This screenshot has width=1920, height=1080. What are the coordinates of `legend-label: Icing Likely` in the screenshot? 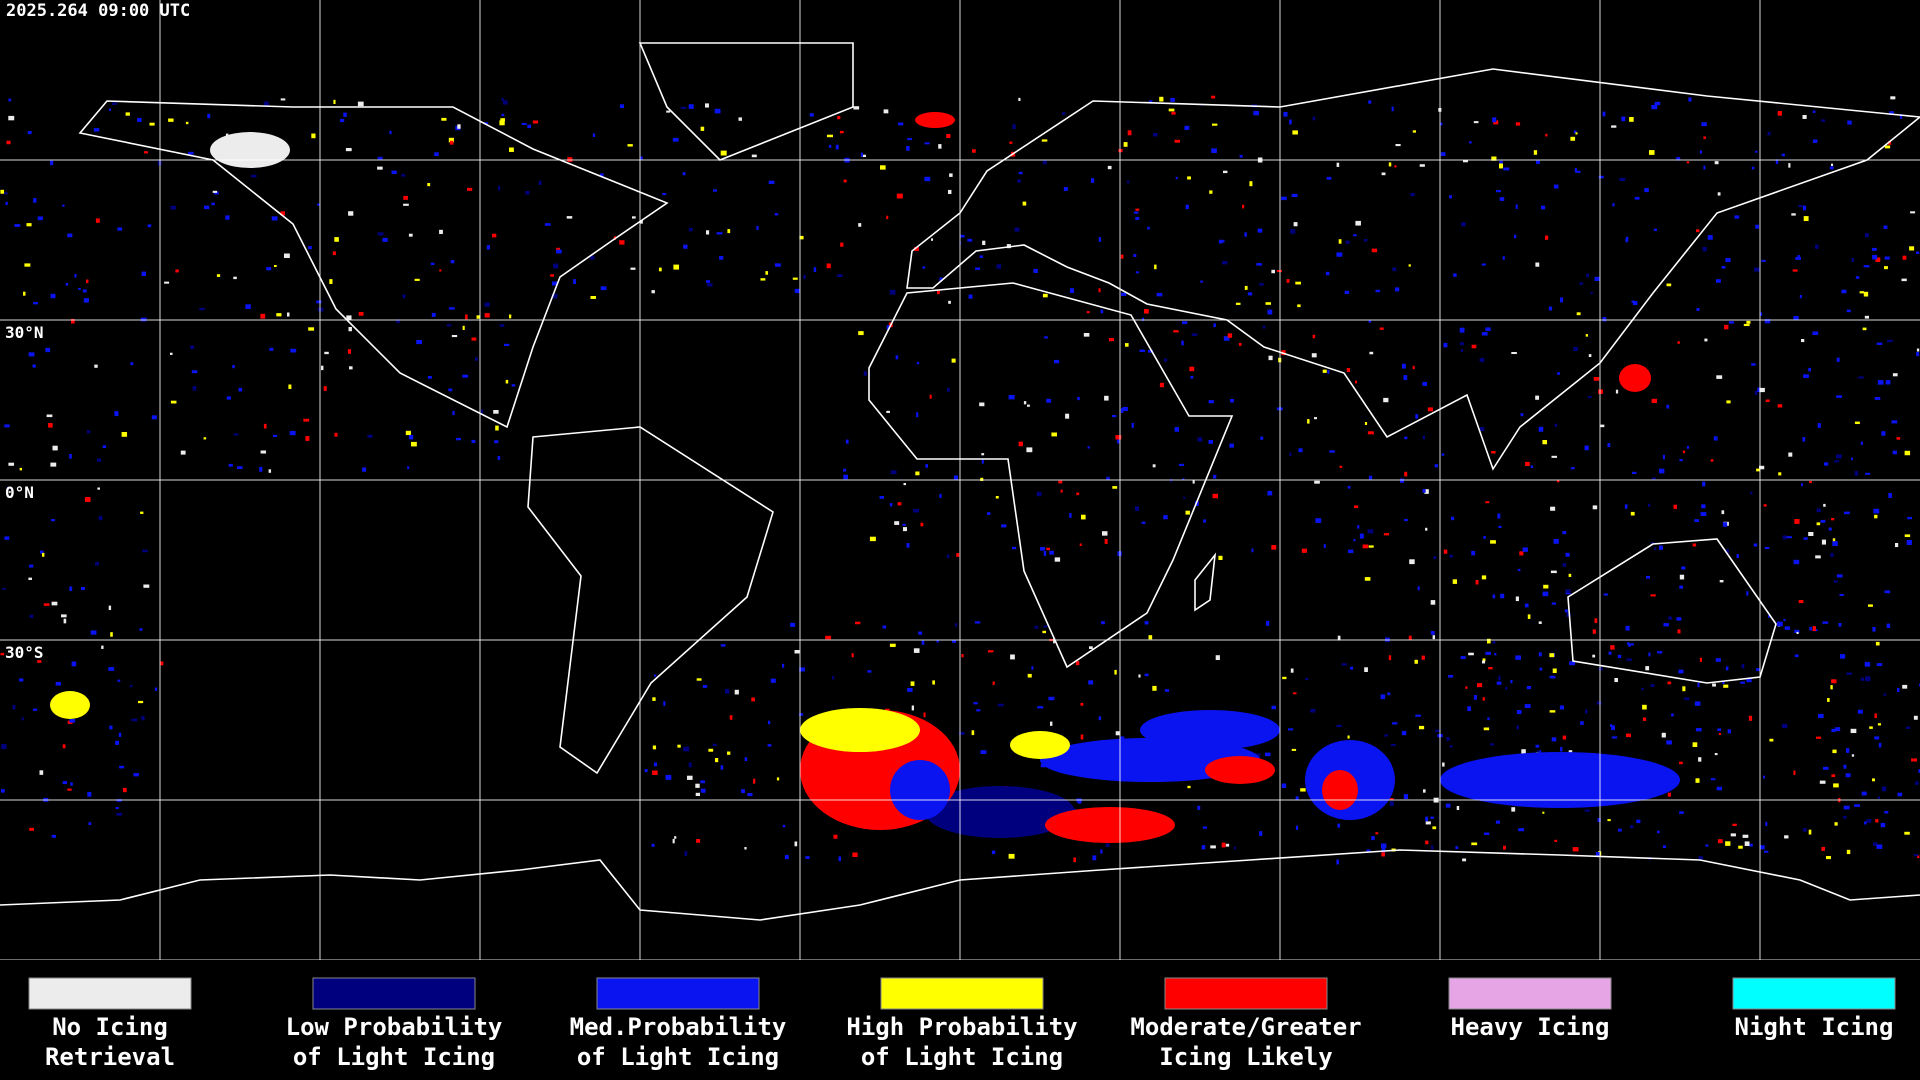 It's located at (1245, 1057).